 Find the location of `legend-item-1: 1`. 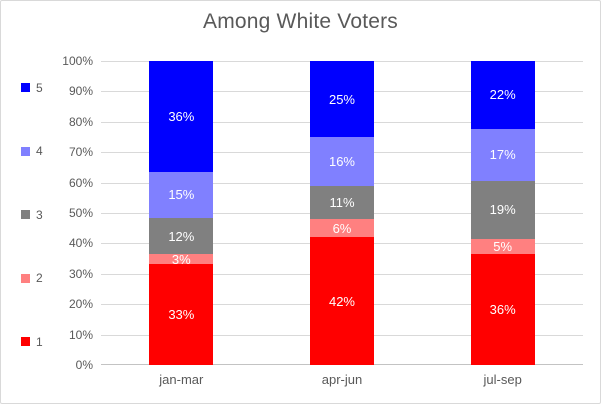

legend-item-1: 1 is located at coordinates (32, 342).